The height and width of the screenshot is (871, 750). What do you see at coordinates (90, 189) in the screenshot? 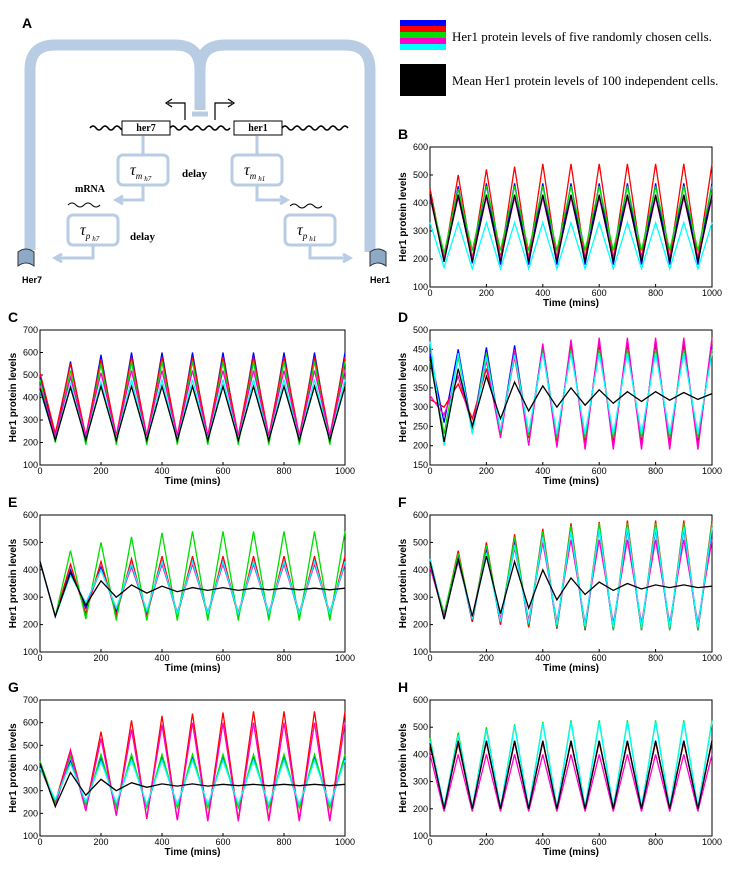
I see `mrna-label: mRNA` at bounding box center [90, 189].